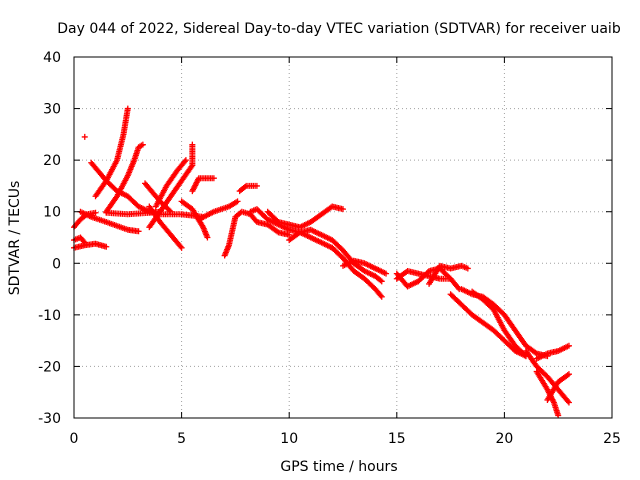 The width and height of the screenshot is (640, 480). I want to click on x-tick-label: 25, so click(612, 439).